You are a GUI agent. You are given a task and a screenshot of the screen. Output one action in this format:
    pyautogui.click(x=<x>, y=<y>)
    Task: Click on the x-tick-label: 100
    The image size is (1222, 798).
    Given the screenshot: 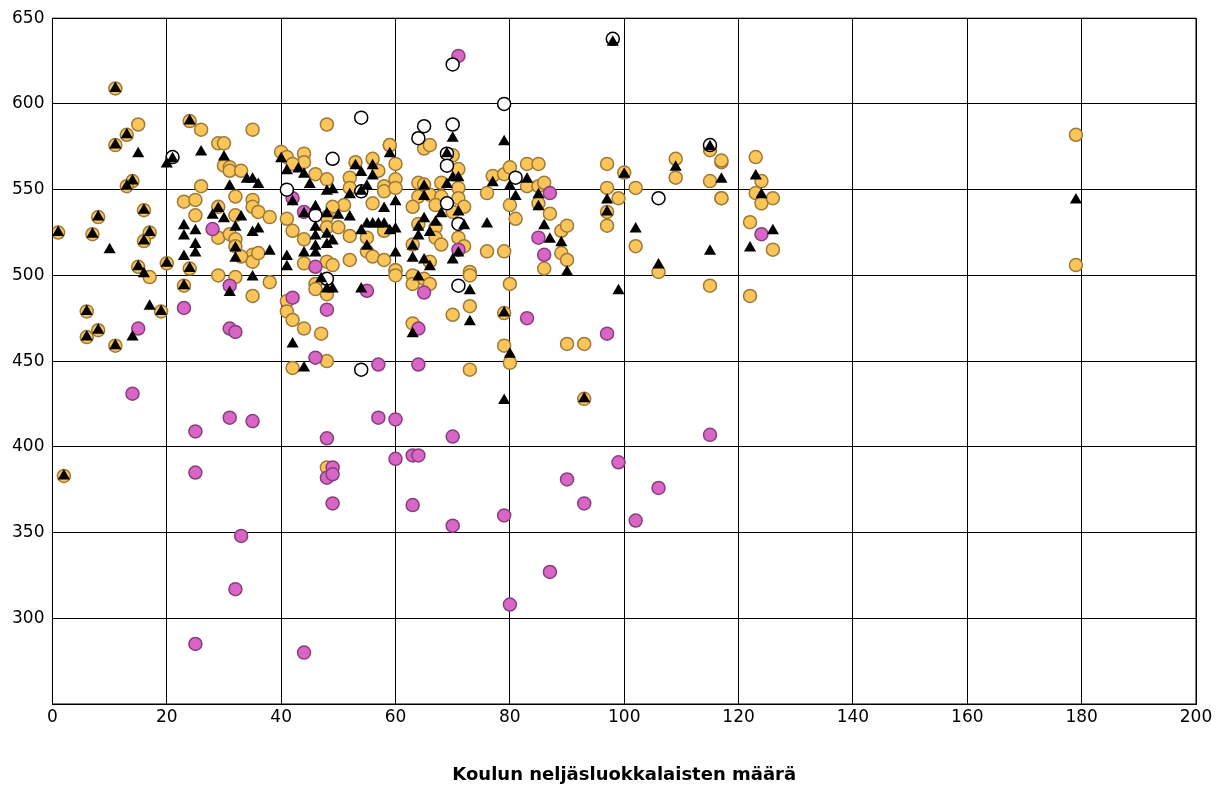 What is the action you would take?
    pyautogui.click(x=624, y=715)
    